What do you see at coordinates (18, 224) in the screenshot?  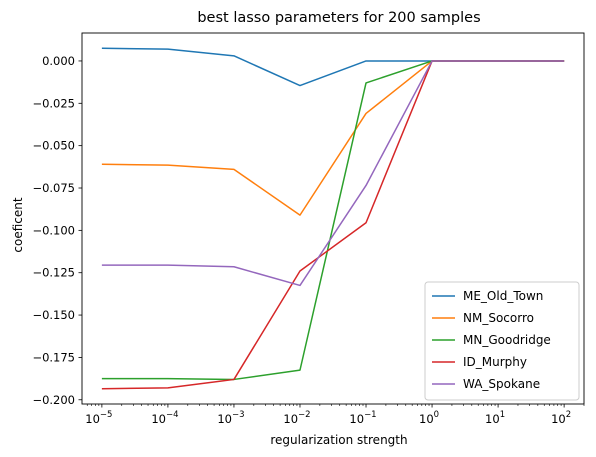 I see `y-axis-title: coeficent` at bounding box center [18, 224].